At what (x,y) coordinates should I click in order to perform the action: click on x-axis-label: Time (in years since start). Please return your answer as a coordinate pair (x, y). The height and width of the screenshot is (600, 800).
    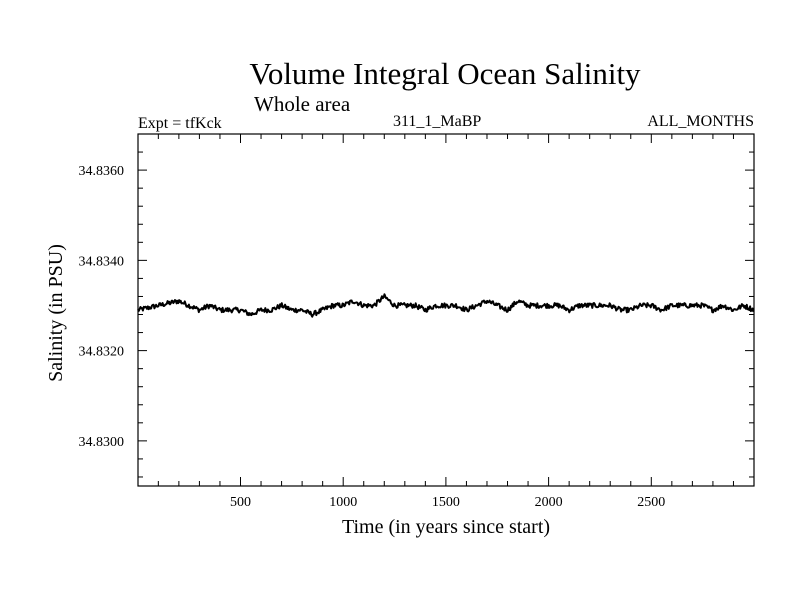
    Looking at the image, I should click on (446, 527).